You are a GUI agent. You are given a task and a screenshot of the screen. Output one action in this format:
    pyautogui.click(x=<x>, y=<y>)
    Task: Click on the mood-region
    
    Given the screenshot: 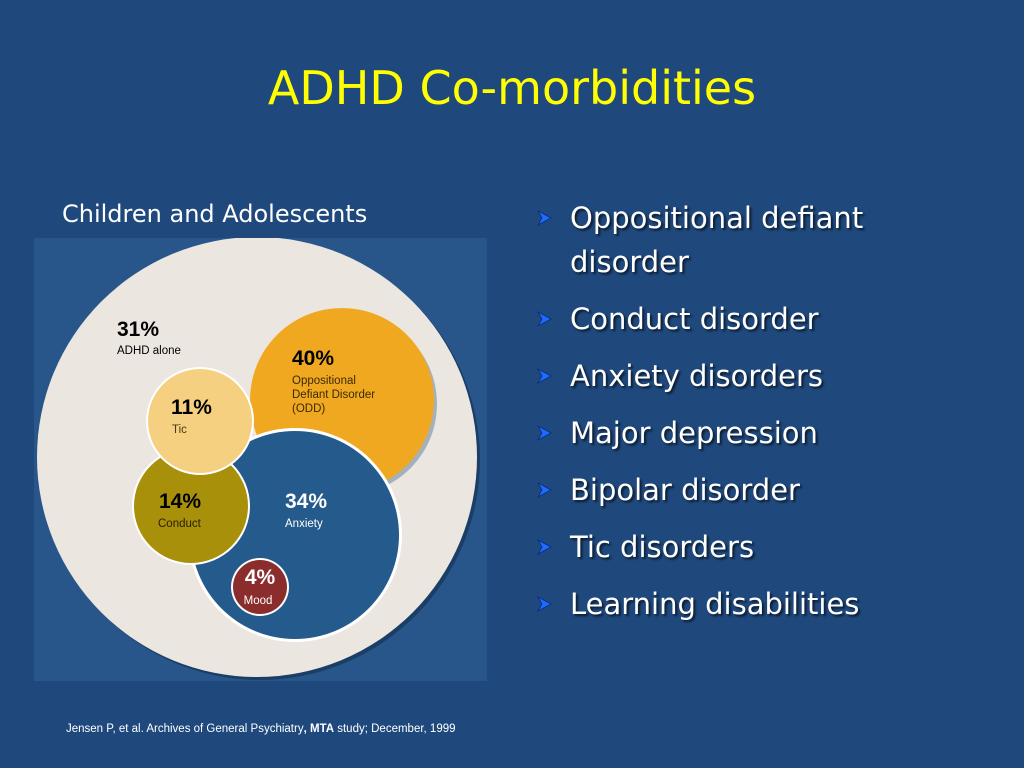 What is the action you would take?
    pyautogui.click(x=260, y=587)
    